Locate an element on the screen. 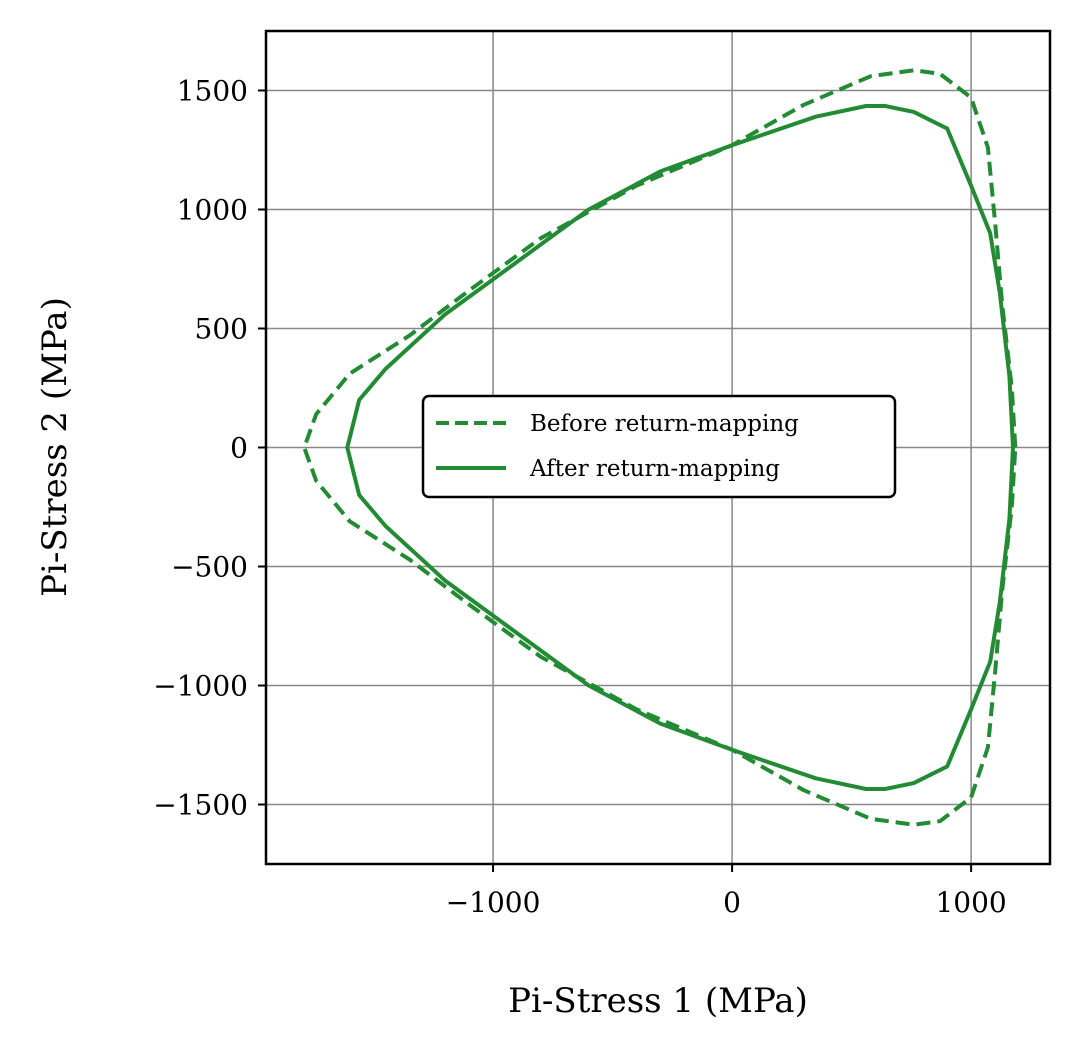  y-tick-label: 500 is located at coordinates (221, 329).